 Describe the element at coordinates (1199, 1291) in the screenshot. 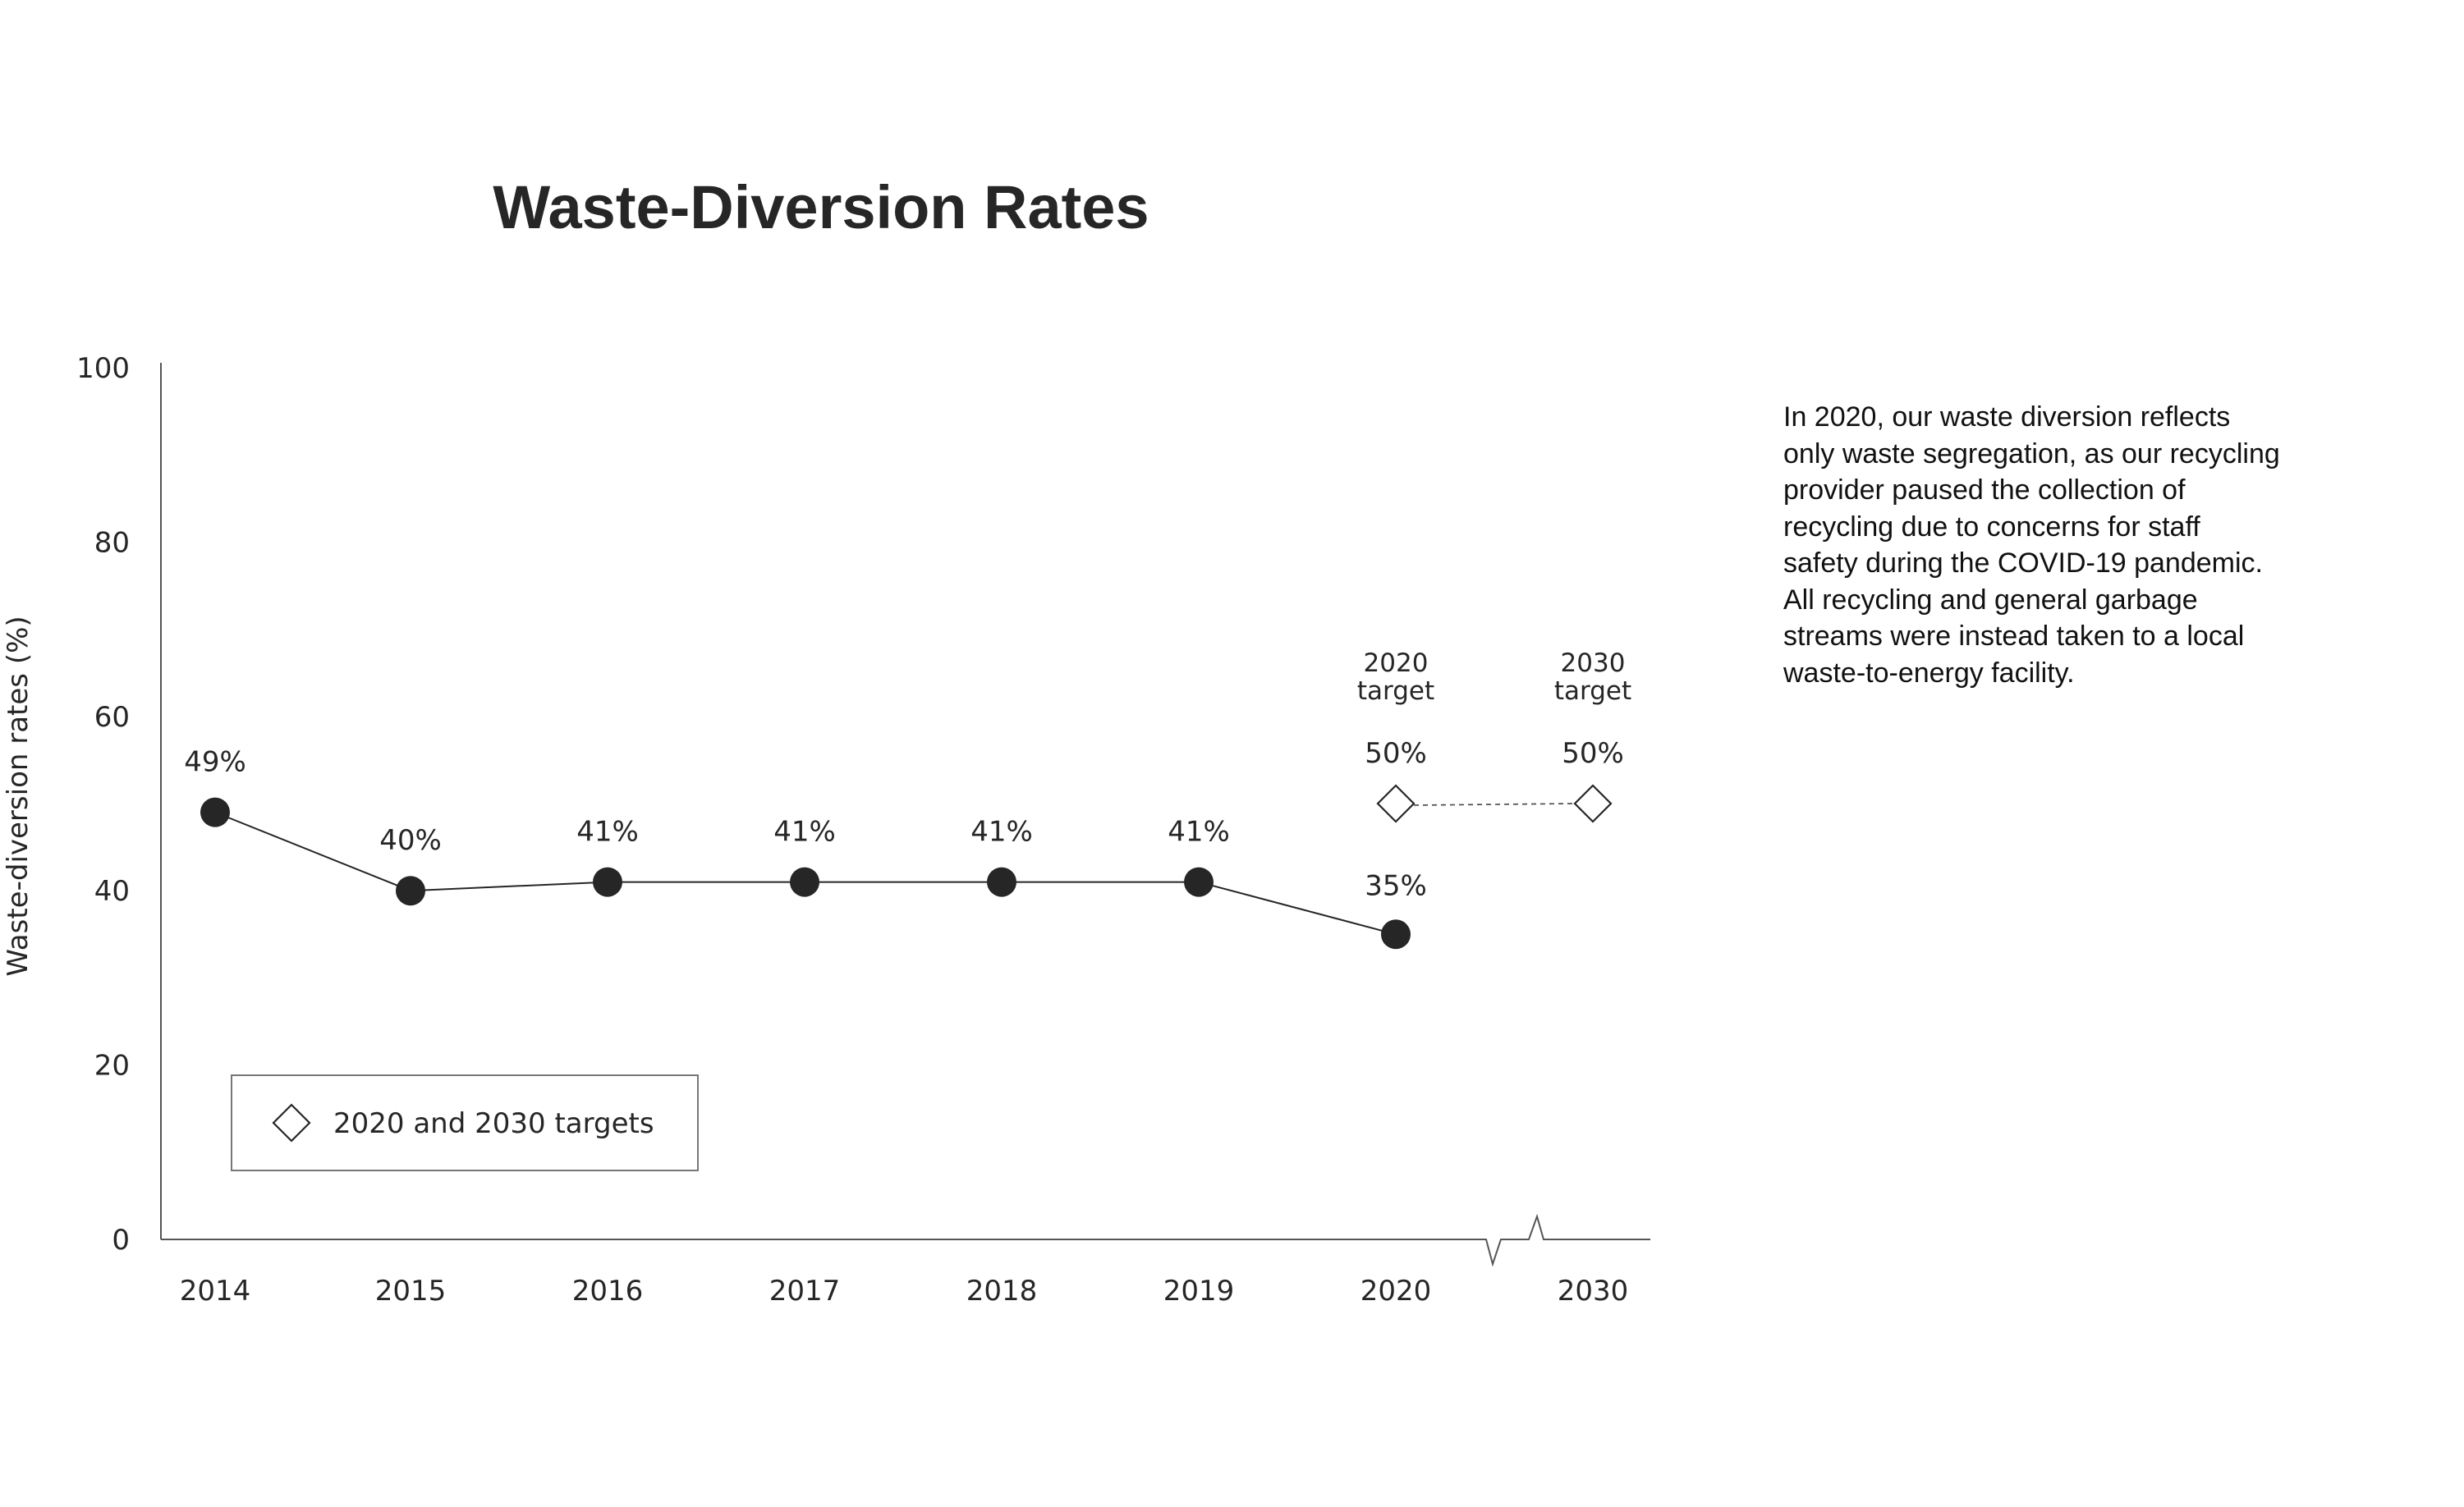

I see `x-tick-label: 2019` at that location.